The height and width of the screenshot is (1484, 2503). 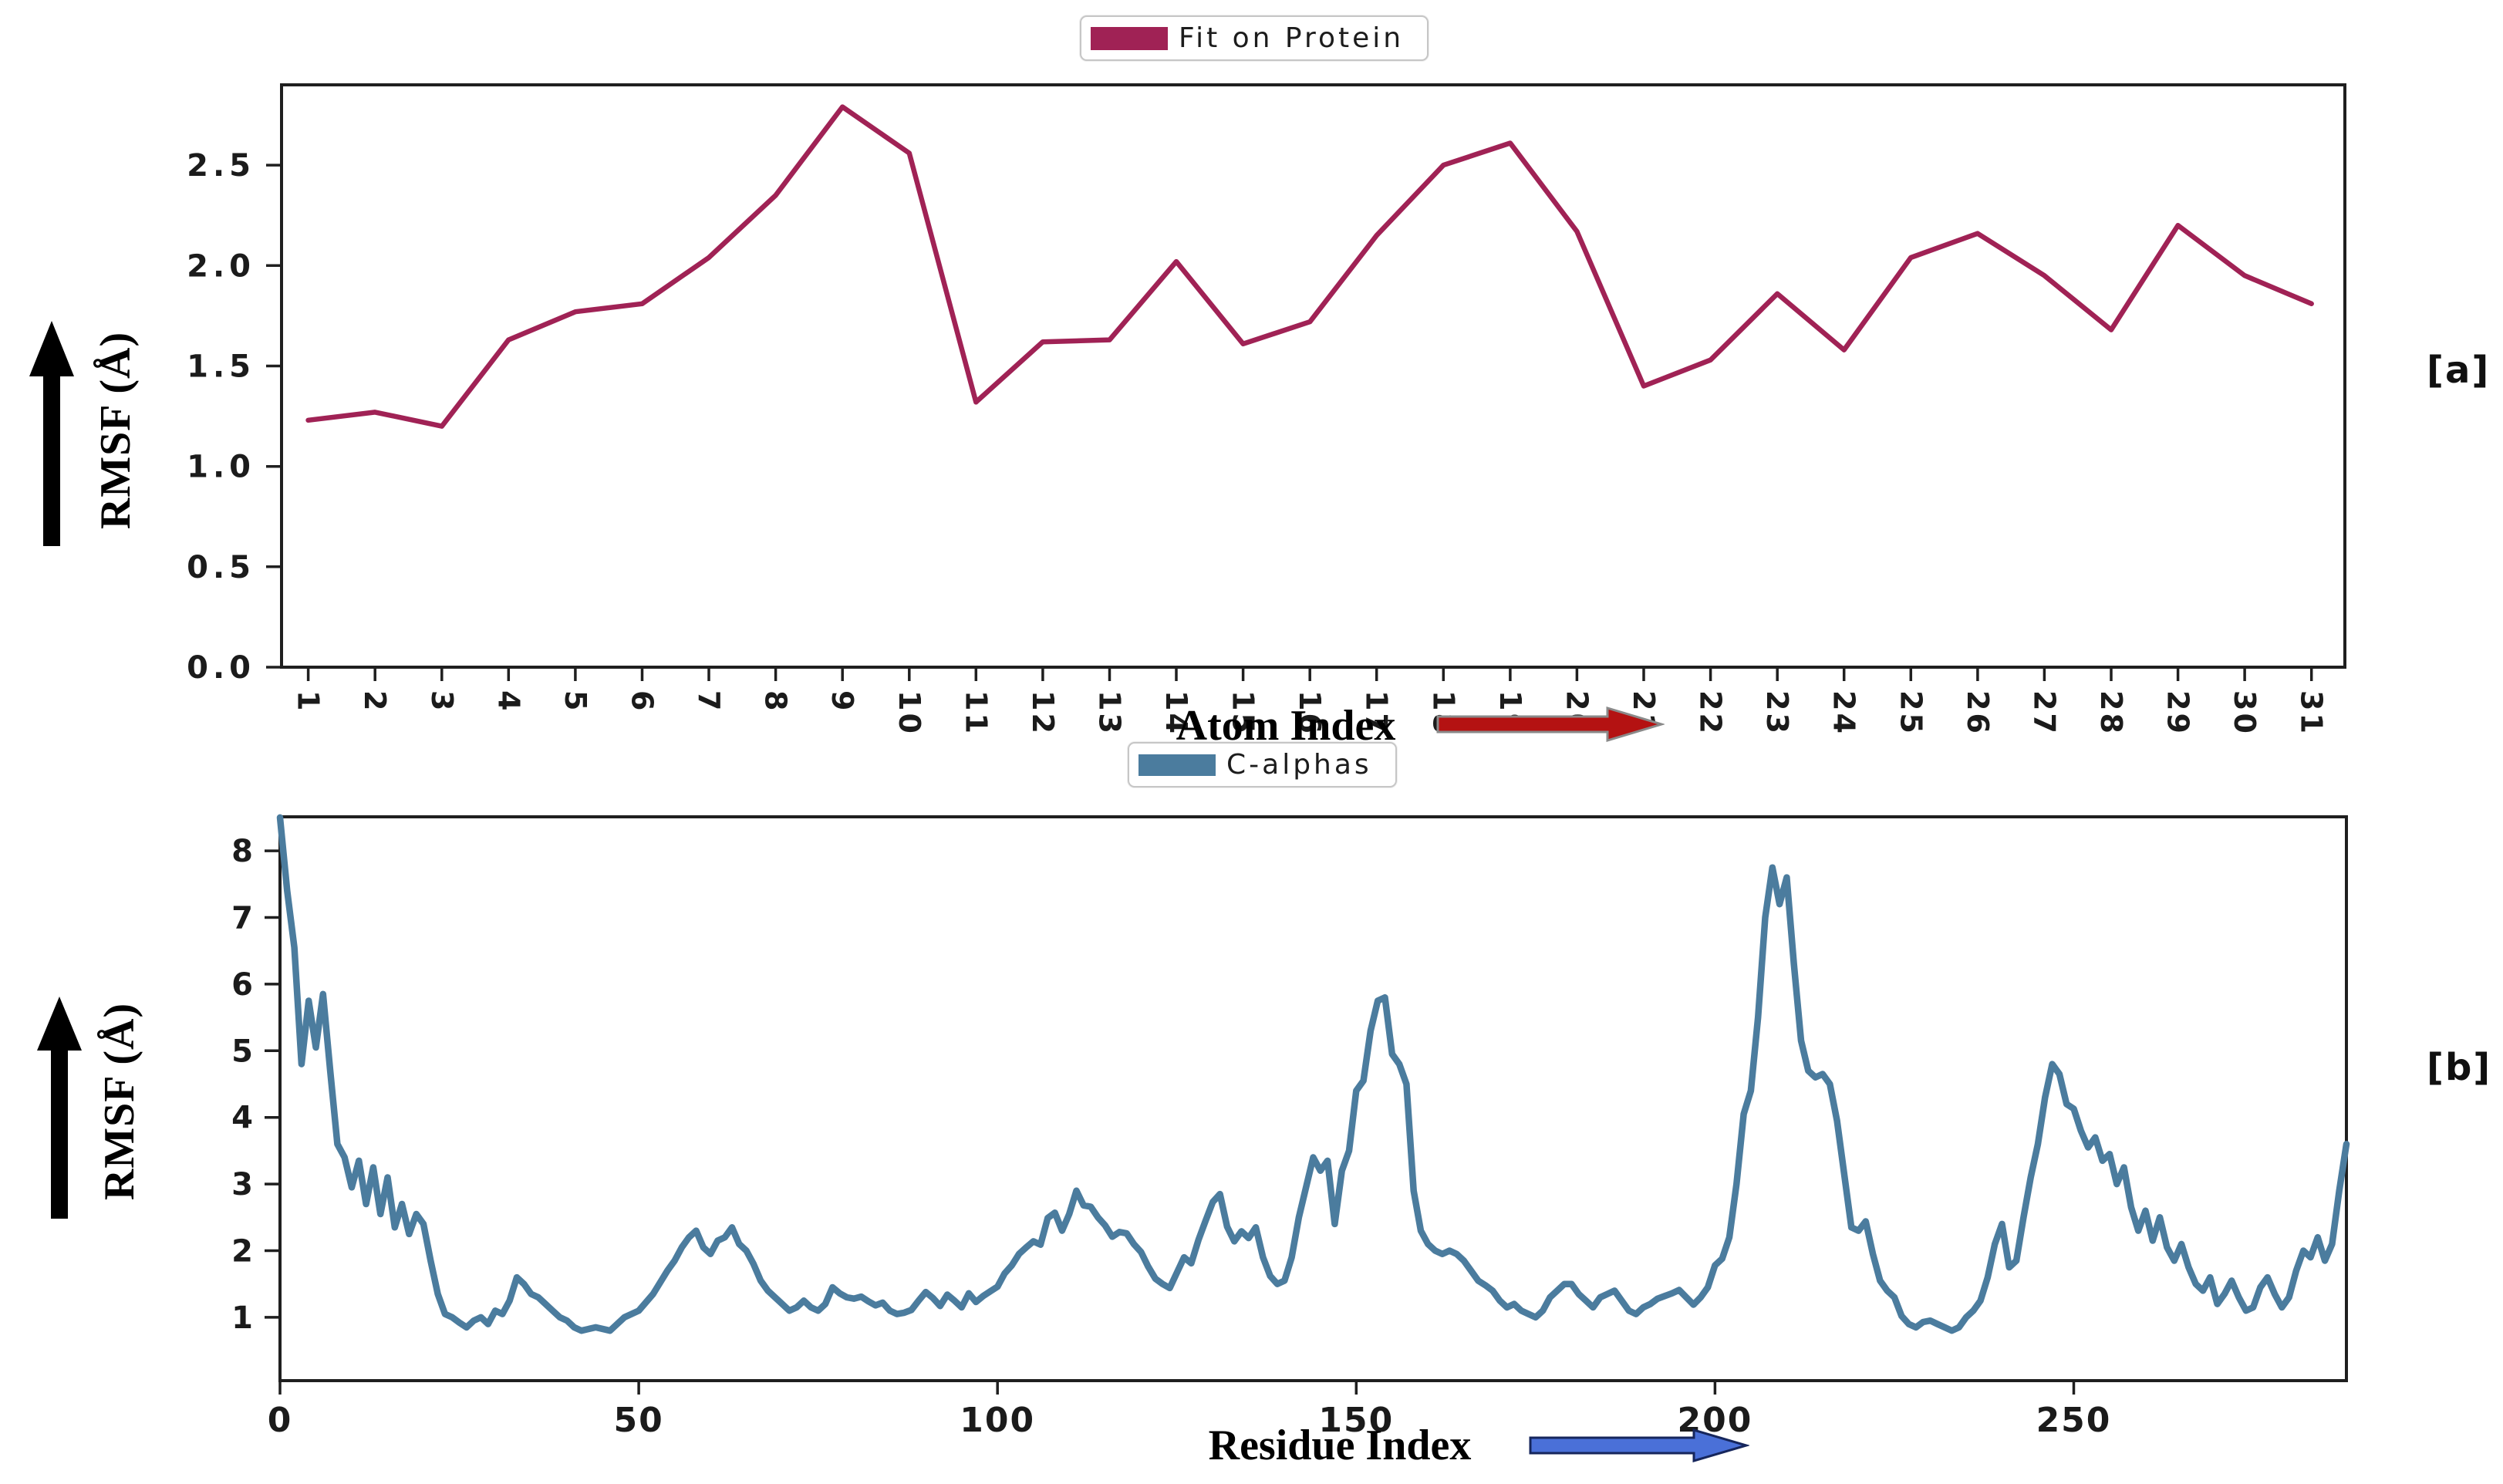 What do you see at coordinates (221, 266) in the screenshot?
I see `svg-text: 2.0` at bounding box center [221, 266].